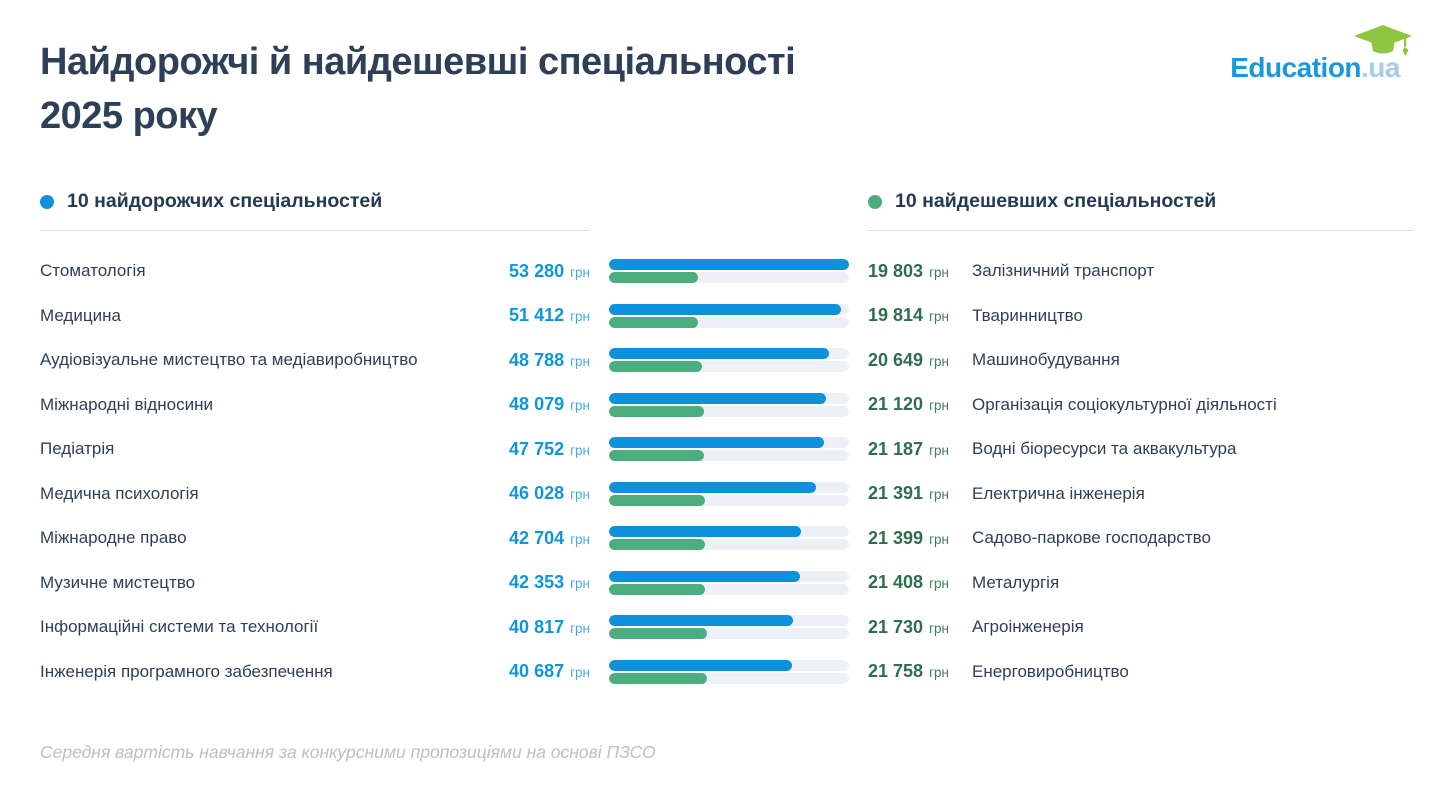  I want to click on specialty-label: Тваринництво, so click(1027, 315).